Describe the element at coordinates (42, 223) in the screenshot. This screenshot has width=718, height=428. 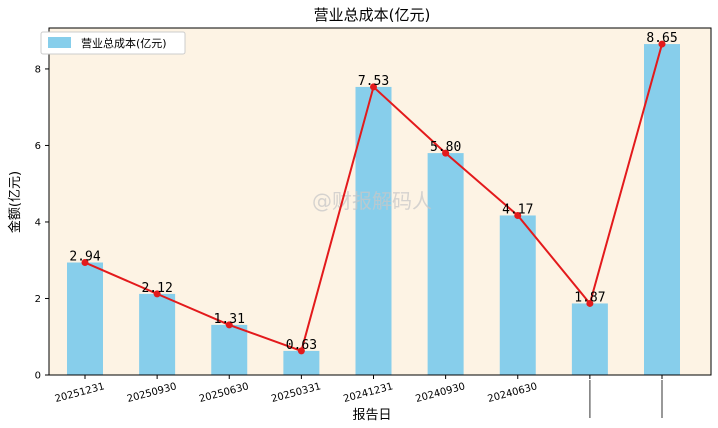
I see `y-axis: 0 2 4 6 8` at that location.